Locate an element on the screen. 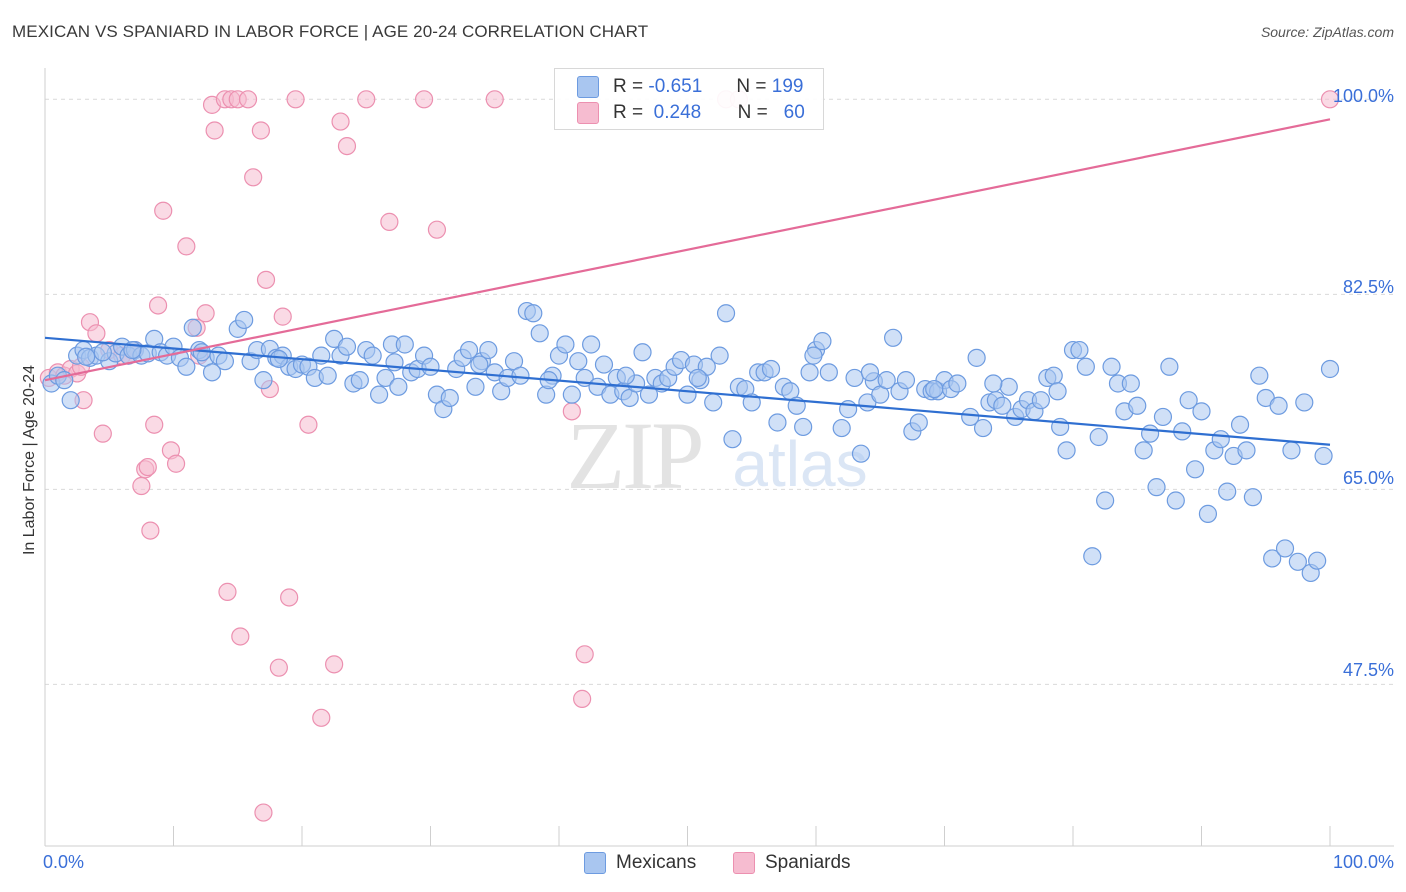 This screenshot has height=892, width=1406. legend-n-spaniards: 60 is located at coordinates (794, 112).